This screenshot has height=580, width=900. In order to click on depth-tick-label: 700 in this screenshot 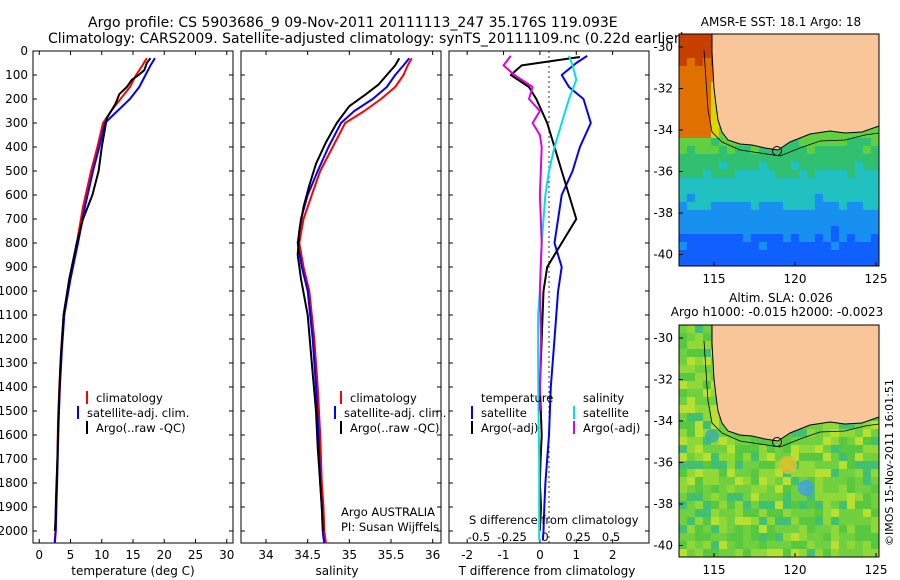, I will do `click(16, 219)`.